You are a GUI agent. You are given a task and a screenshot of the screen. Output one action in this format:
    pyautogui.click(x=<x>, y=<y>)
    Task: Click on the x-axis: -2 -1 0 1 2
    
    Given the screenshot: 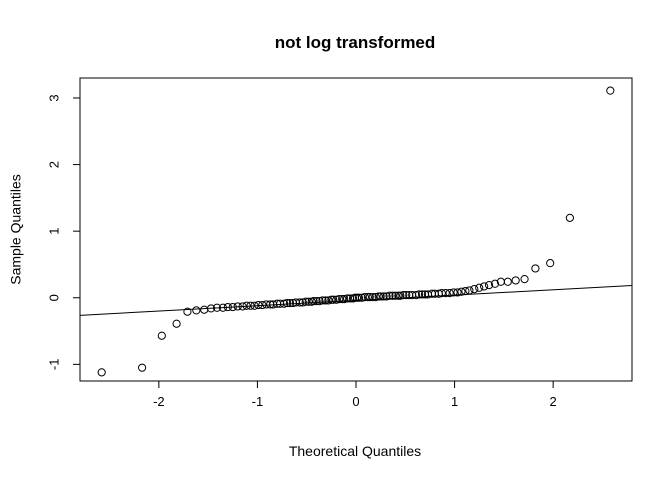 What is the action you would take?
    pyautogui.click(x=355, y=394)
    